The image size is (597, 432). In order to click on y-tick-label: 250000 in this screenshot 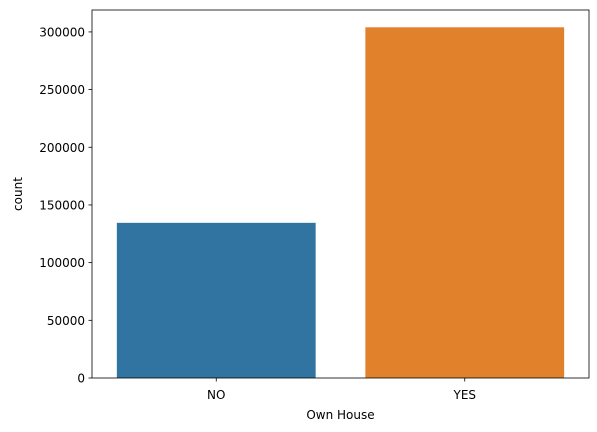, I will do `click(62, 90)`.